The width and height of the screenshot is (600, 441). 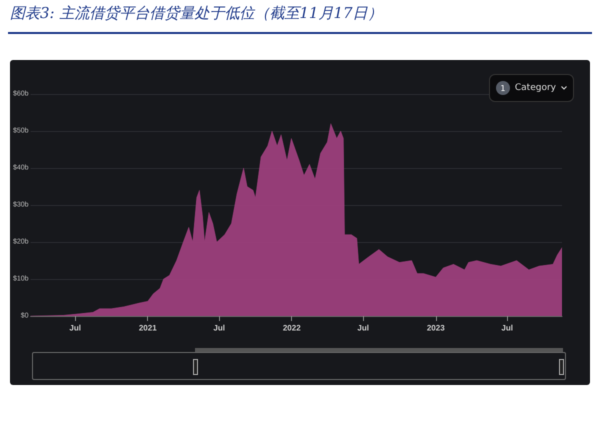 What do you see at coordinates (148, 328) in the screenshot?
I see `x-tick-label: 2021` at bounding box center [148, 328].